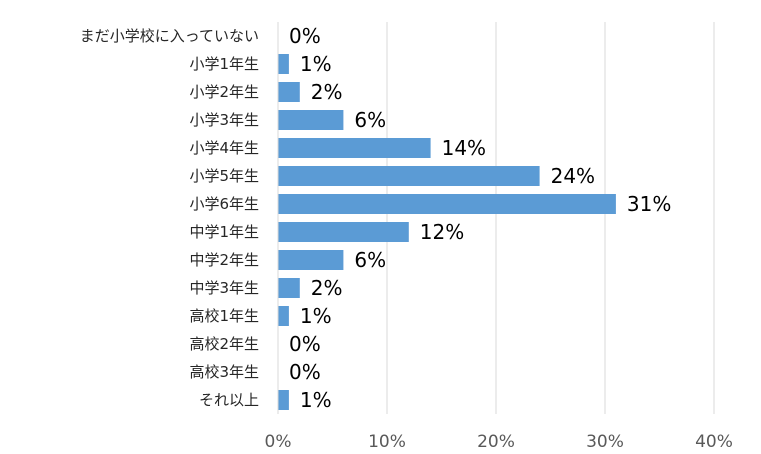  Describe the element at coordinates (605, 442) in the screenshot. I see `x-tick-label: 30%` at that location.